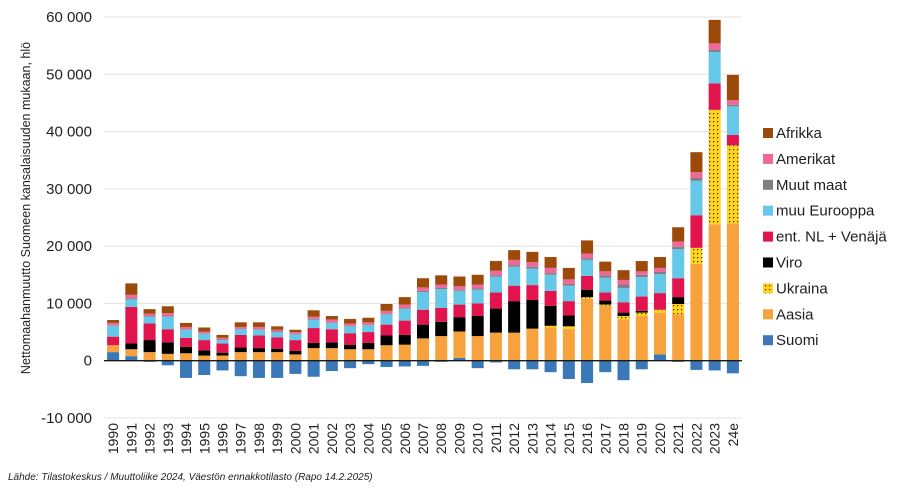 The width and height of the screenshot is (907, 491). I want to click on x-tick-label: 2001, so click(314, 438).